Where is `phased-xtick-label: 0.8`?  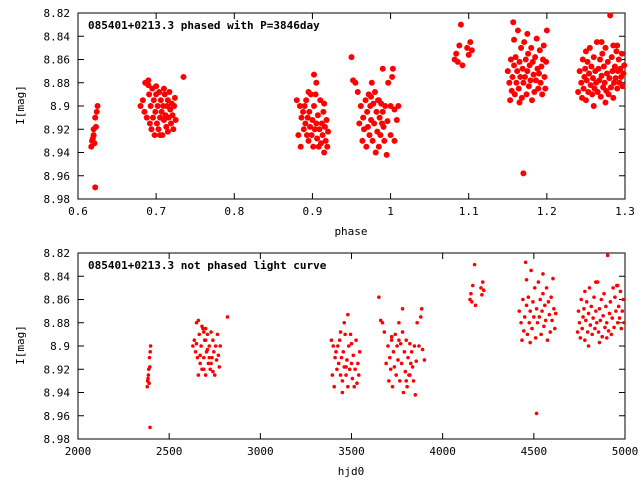 phased-xtick-label: 0.8 is located at coordinates (234, 211).